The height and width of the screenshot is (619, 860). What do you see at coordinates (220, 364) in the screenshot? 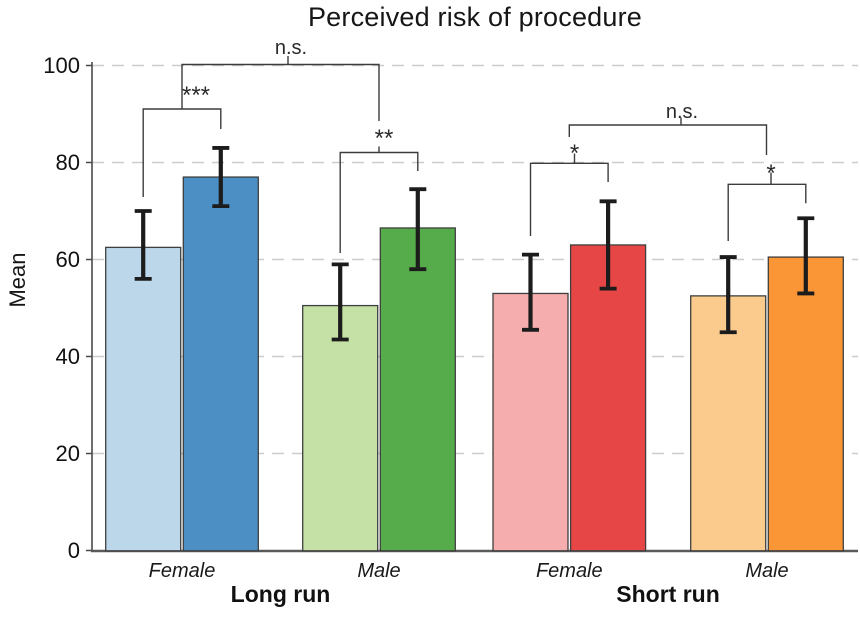
I see `bar-dark-blue` at bounding box center [220, 364].